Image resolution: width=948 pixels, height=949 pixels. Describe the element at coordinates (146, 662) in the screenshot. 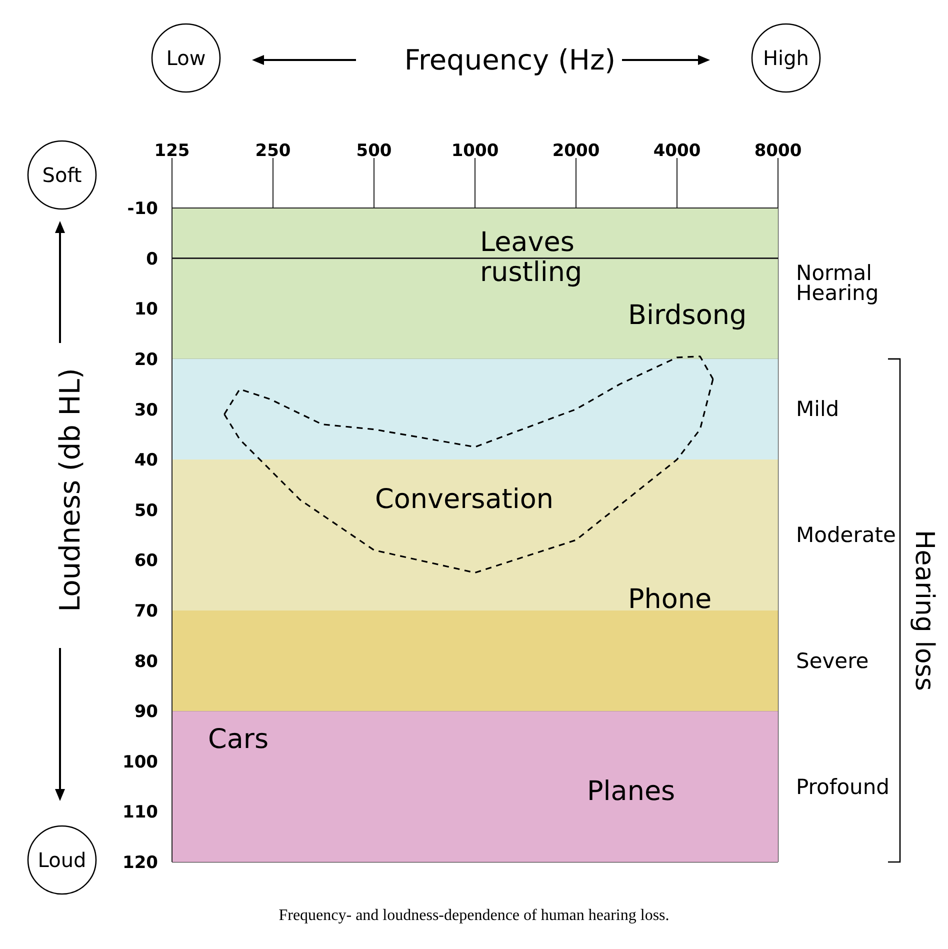

I see `y-tick-label: 80` at that location.